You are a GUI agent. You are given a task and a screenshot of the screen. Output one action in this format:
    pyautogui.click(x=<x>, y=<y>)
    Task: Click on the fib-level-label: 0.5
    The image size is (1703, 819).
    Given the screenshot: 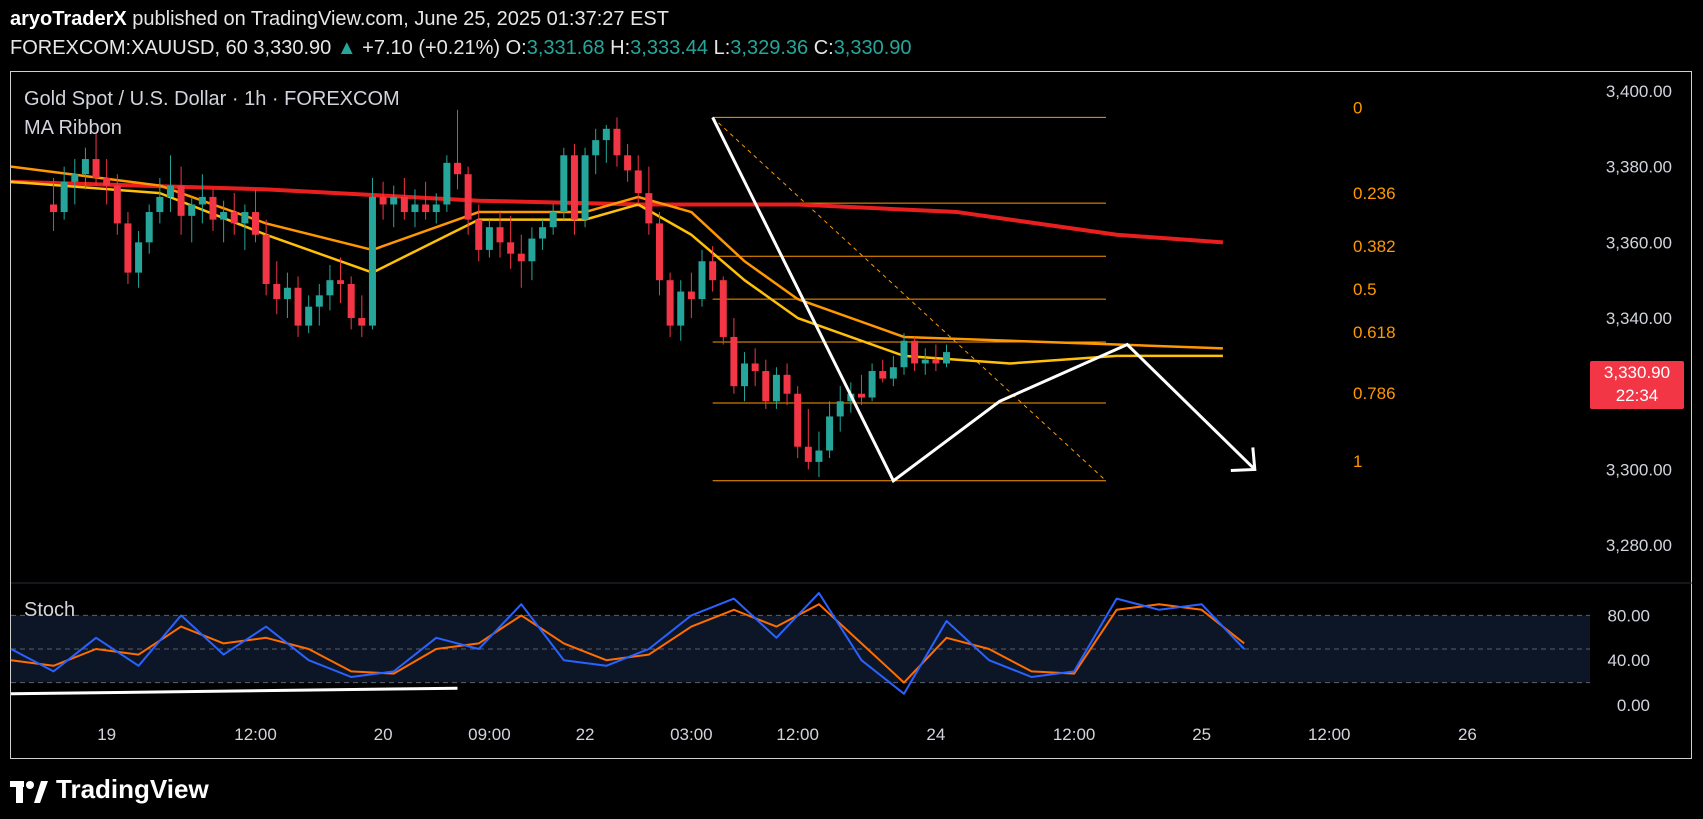 What is the action you would take?
    pyautogui.click(x=1365, y=289)
    